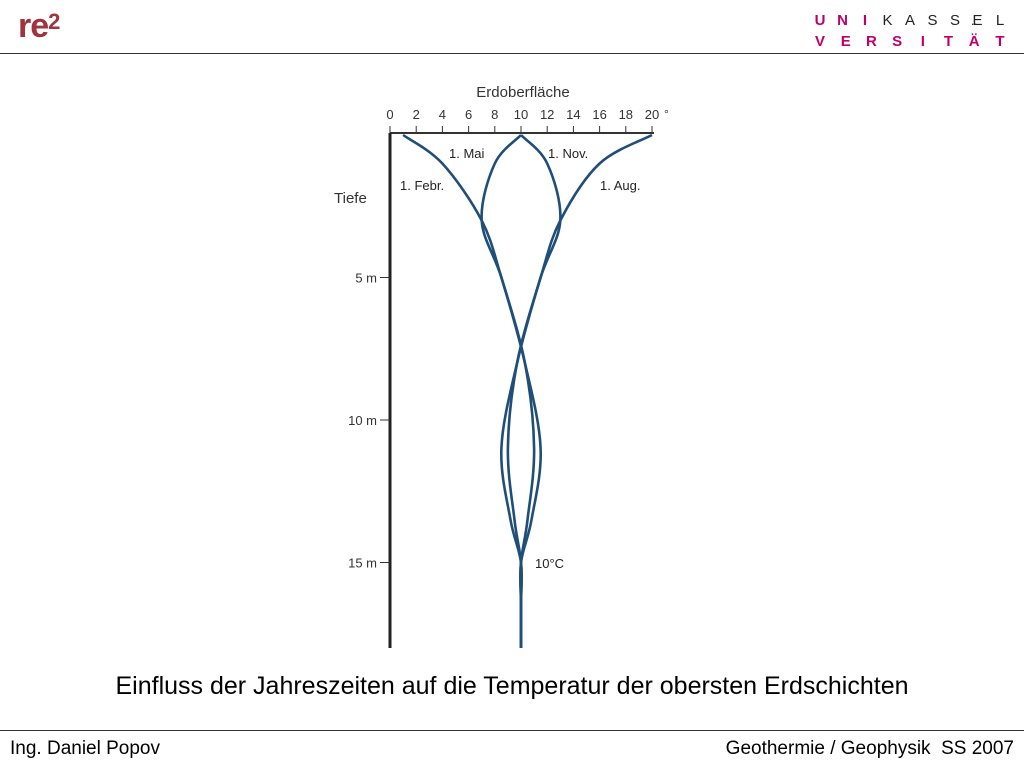 This screenshot has height=768, width=1024. Describe the element at coordinates (568, 153) in the screenshot. I see `curve-label-nov: 1. Nov.` at that location.